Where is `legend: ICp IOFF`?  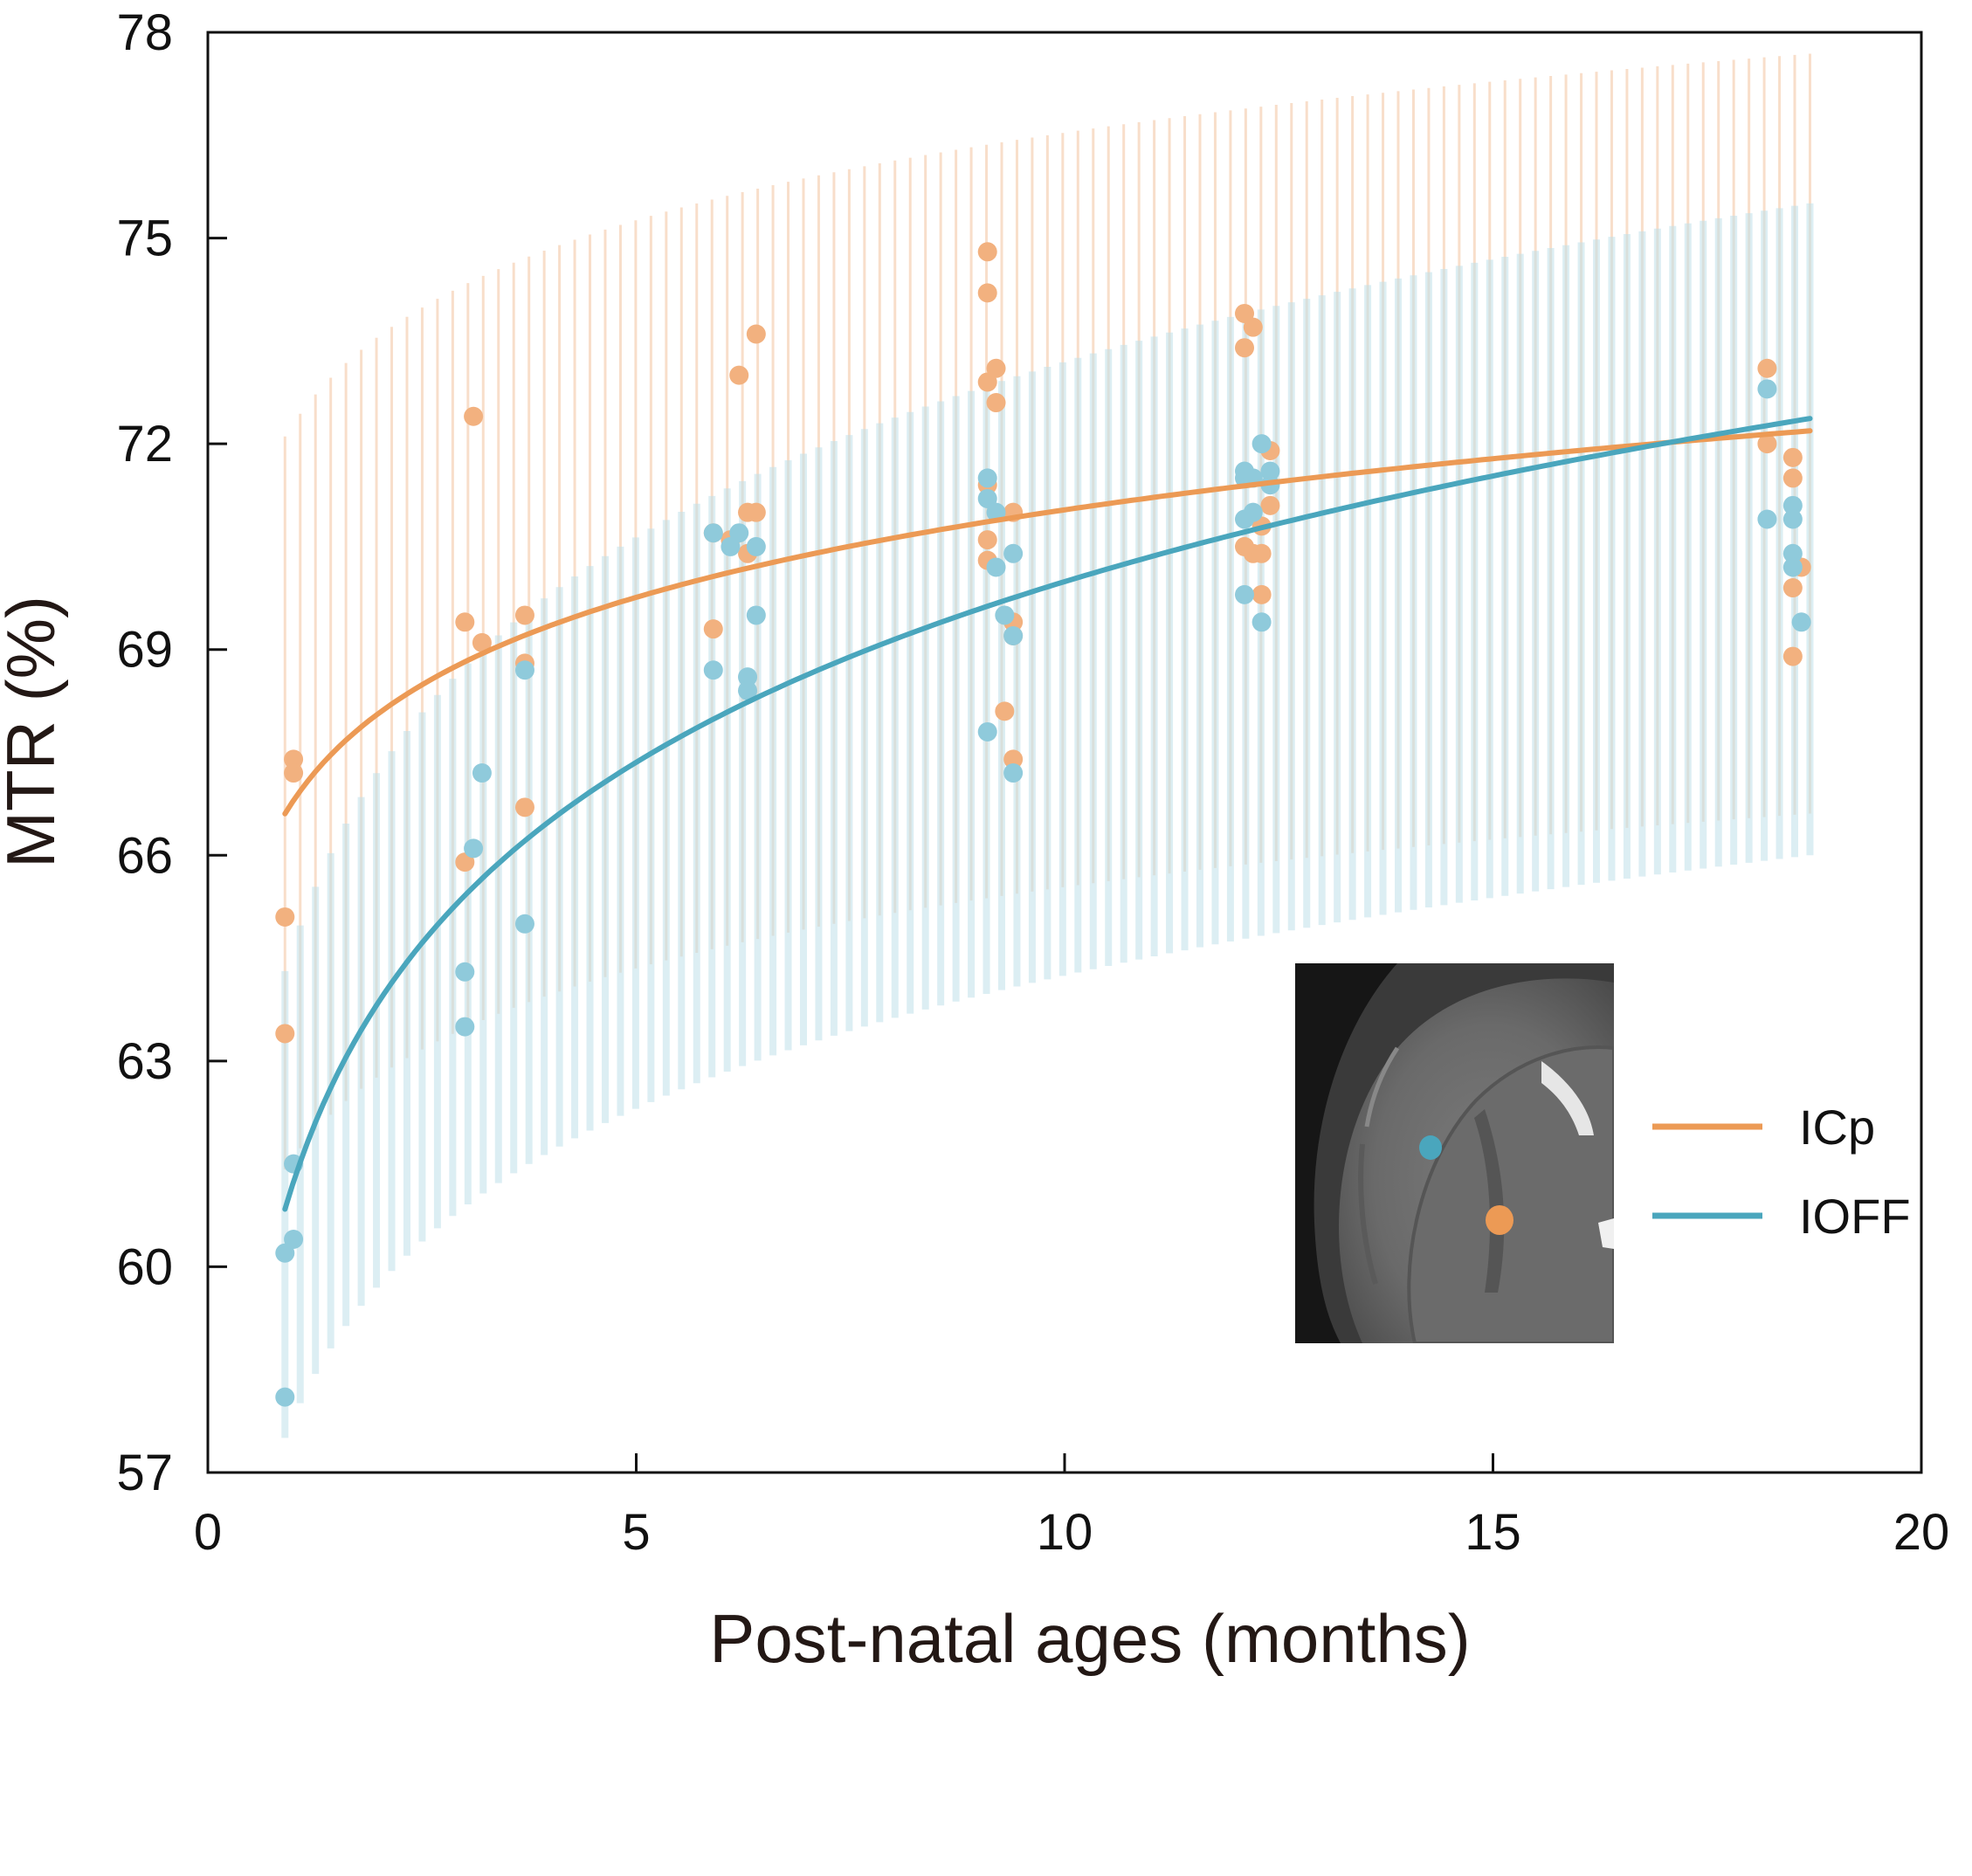 legend: ICp IOFF is located at coordinates (1782, 1172).